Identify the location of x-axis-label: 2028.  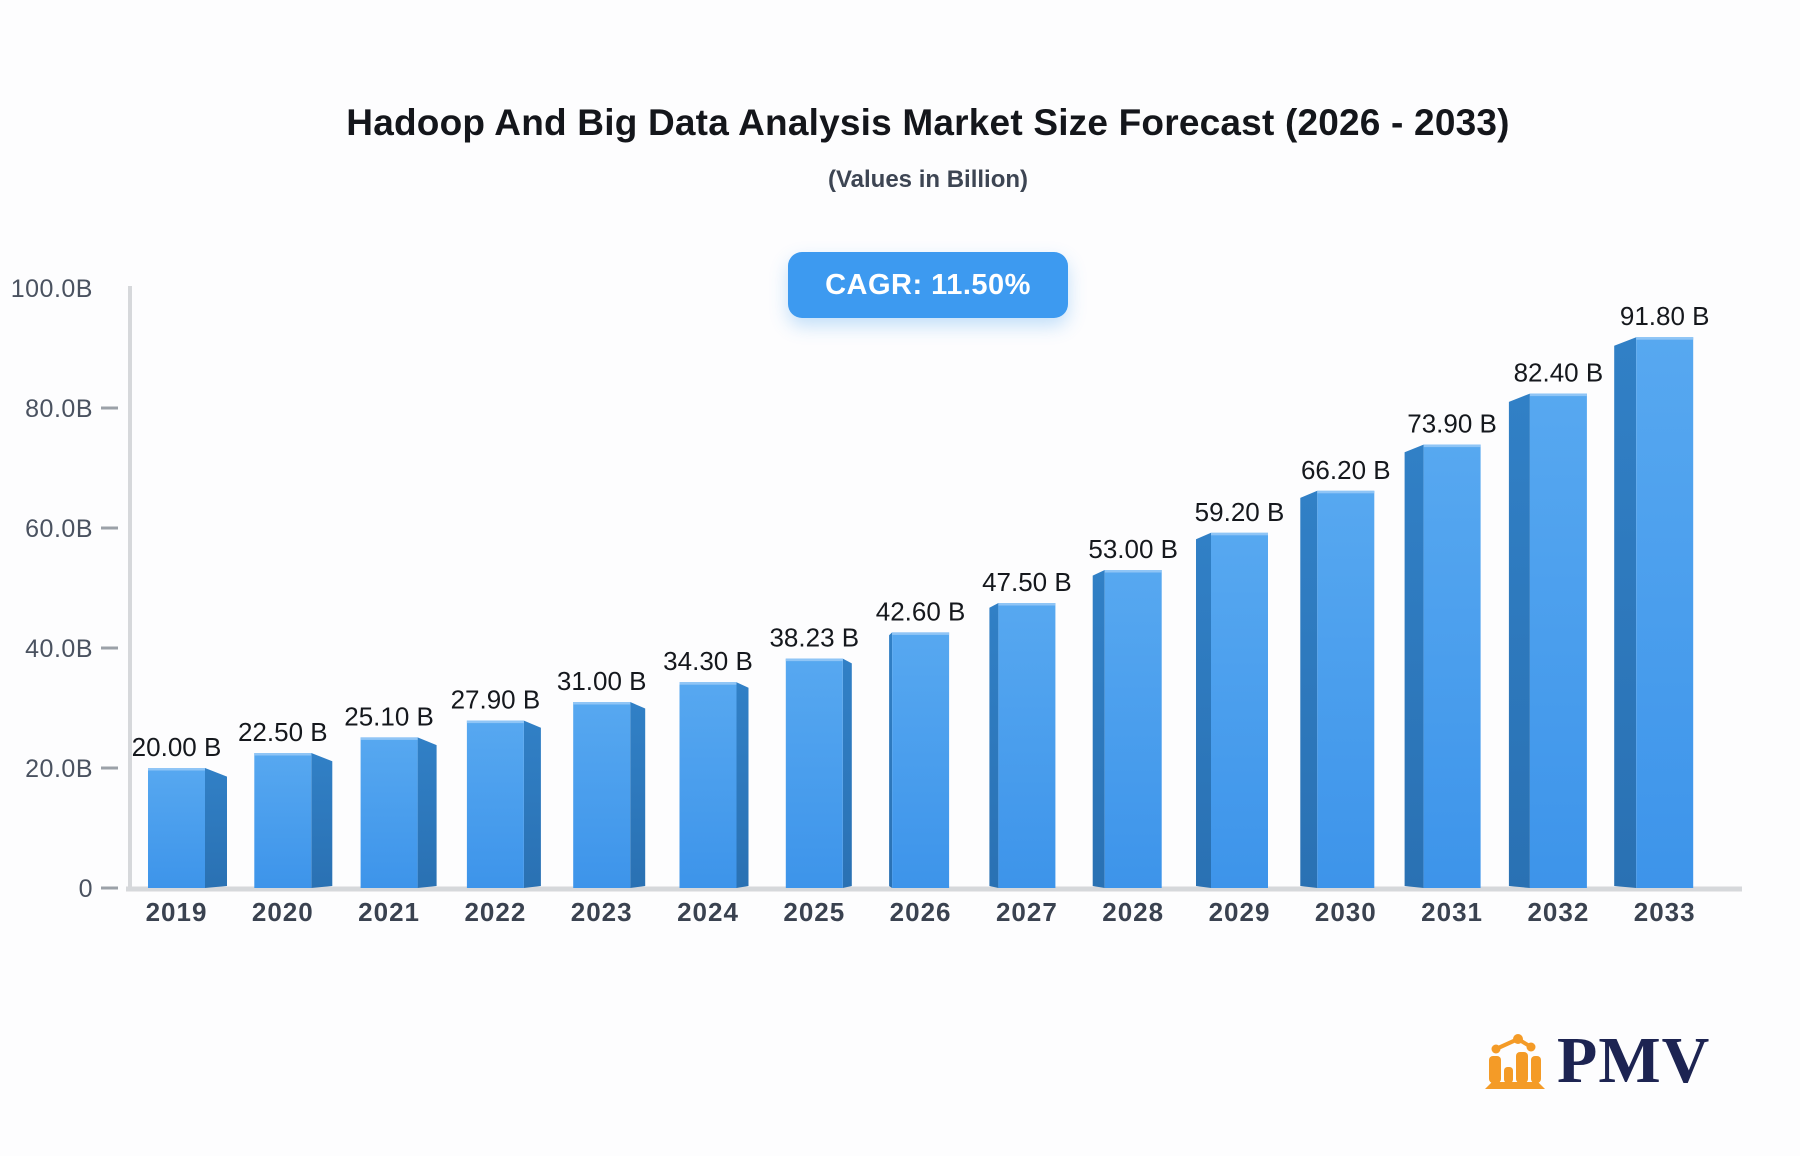
(1133, 912).